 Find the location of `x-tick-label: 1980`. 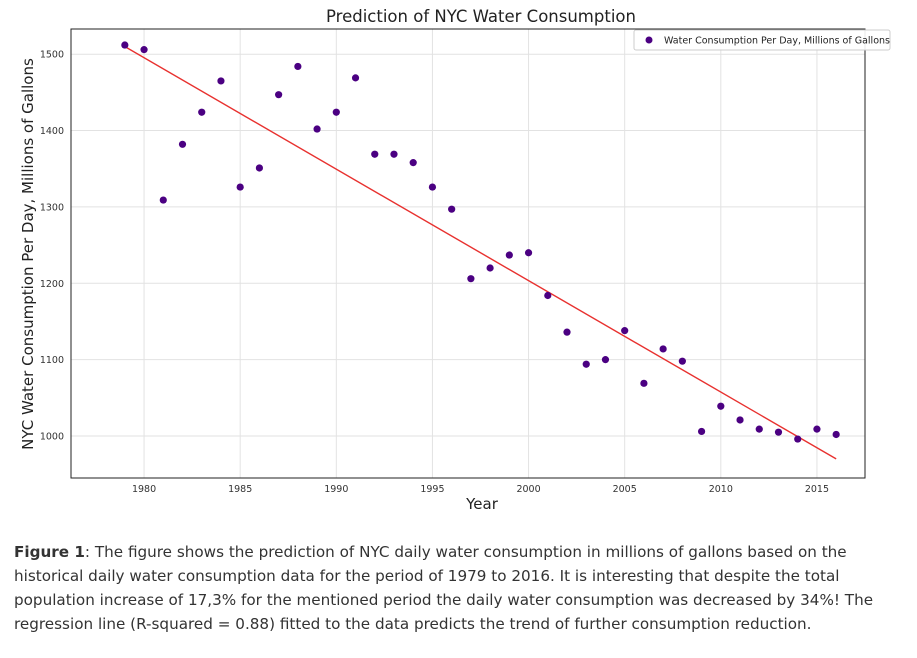

x-tick-label: 1980 is located at coordinates (144, 489).